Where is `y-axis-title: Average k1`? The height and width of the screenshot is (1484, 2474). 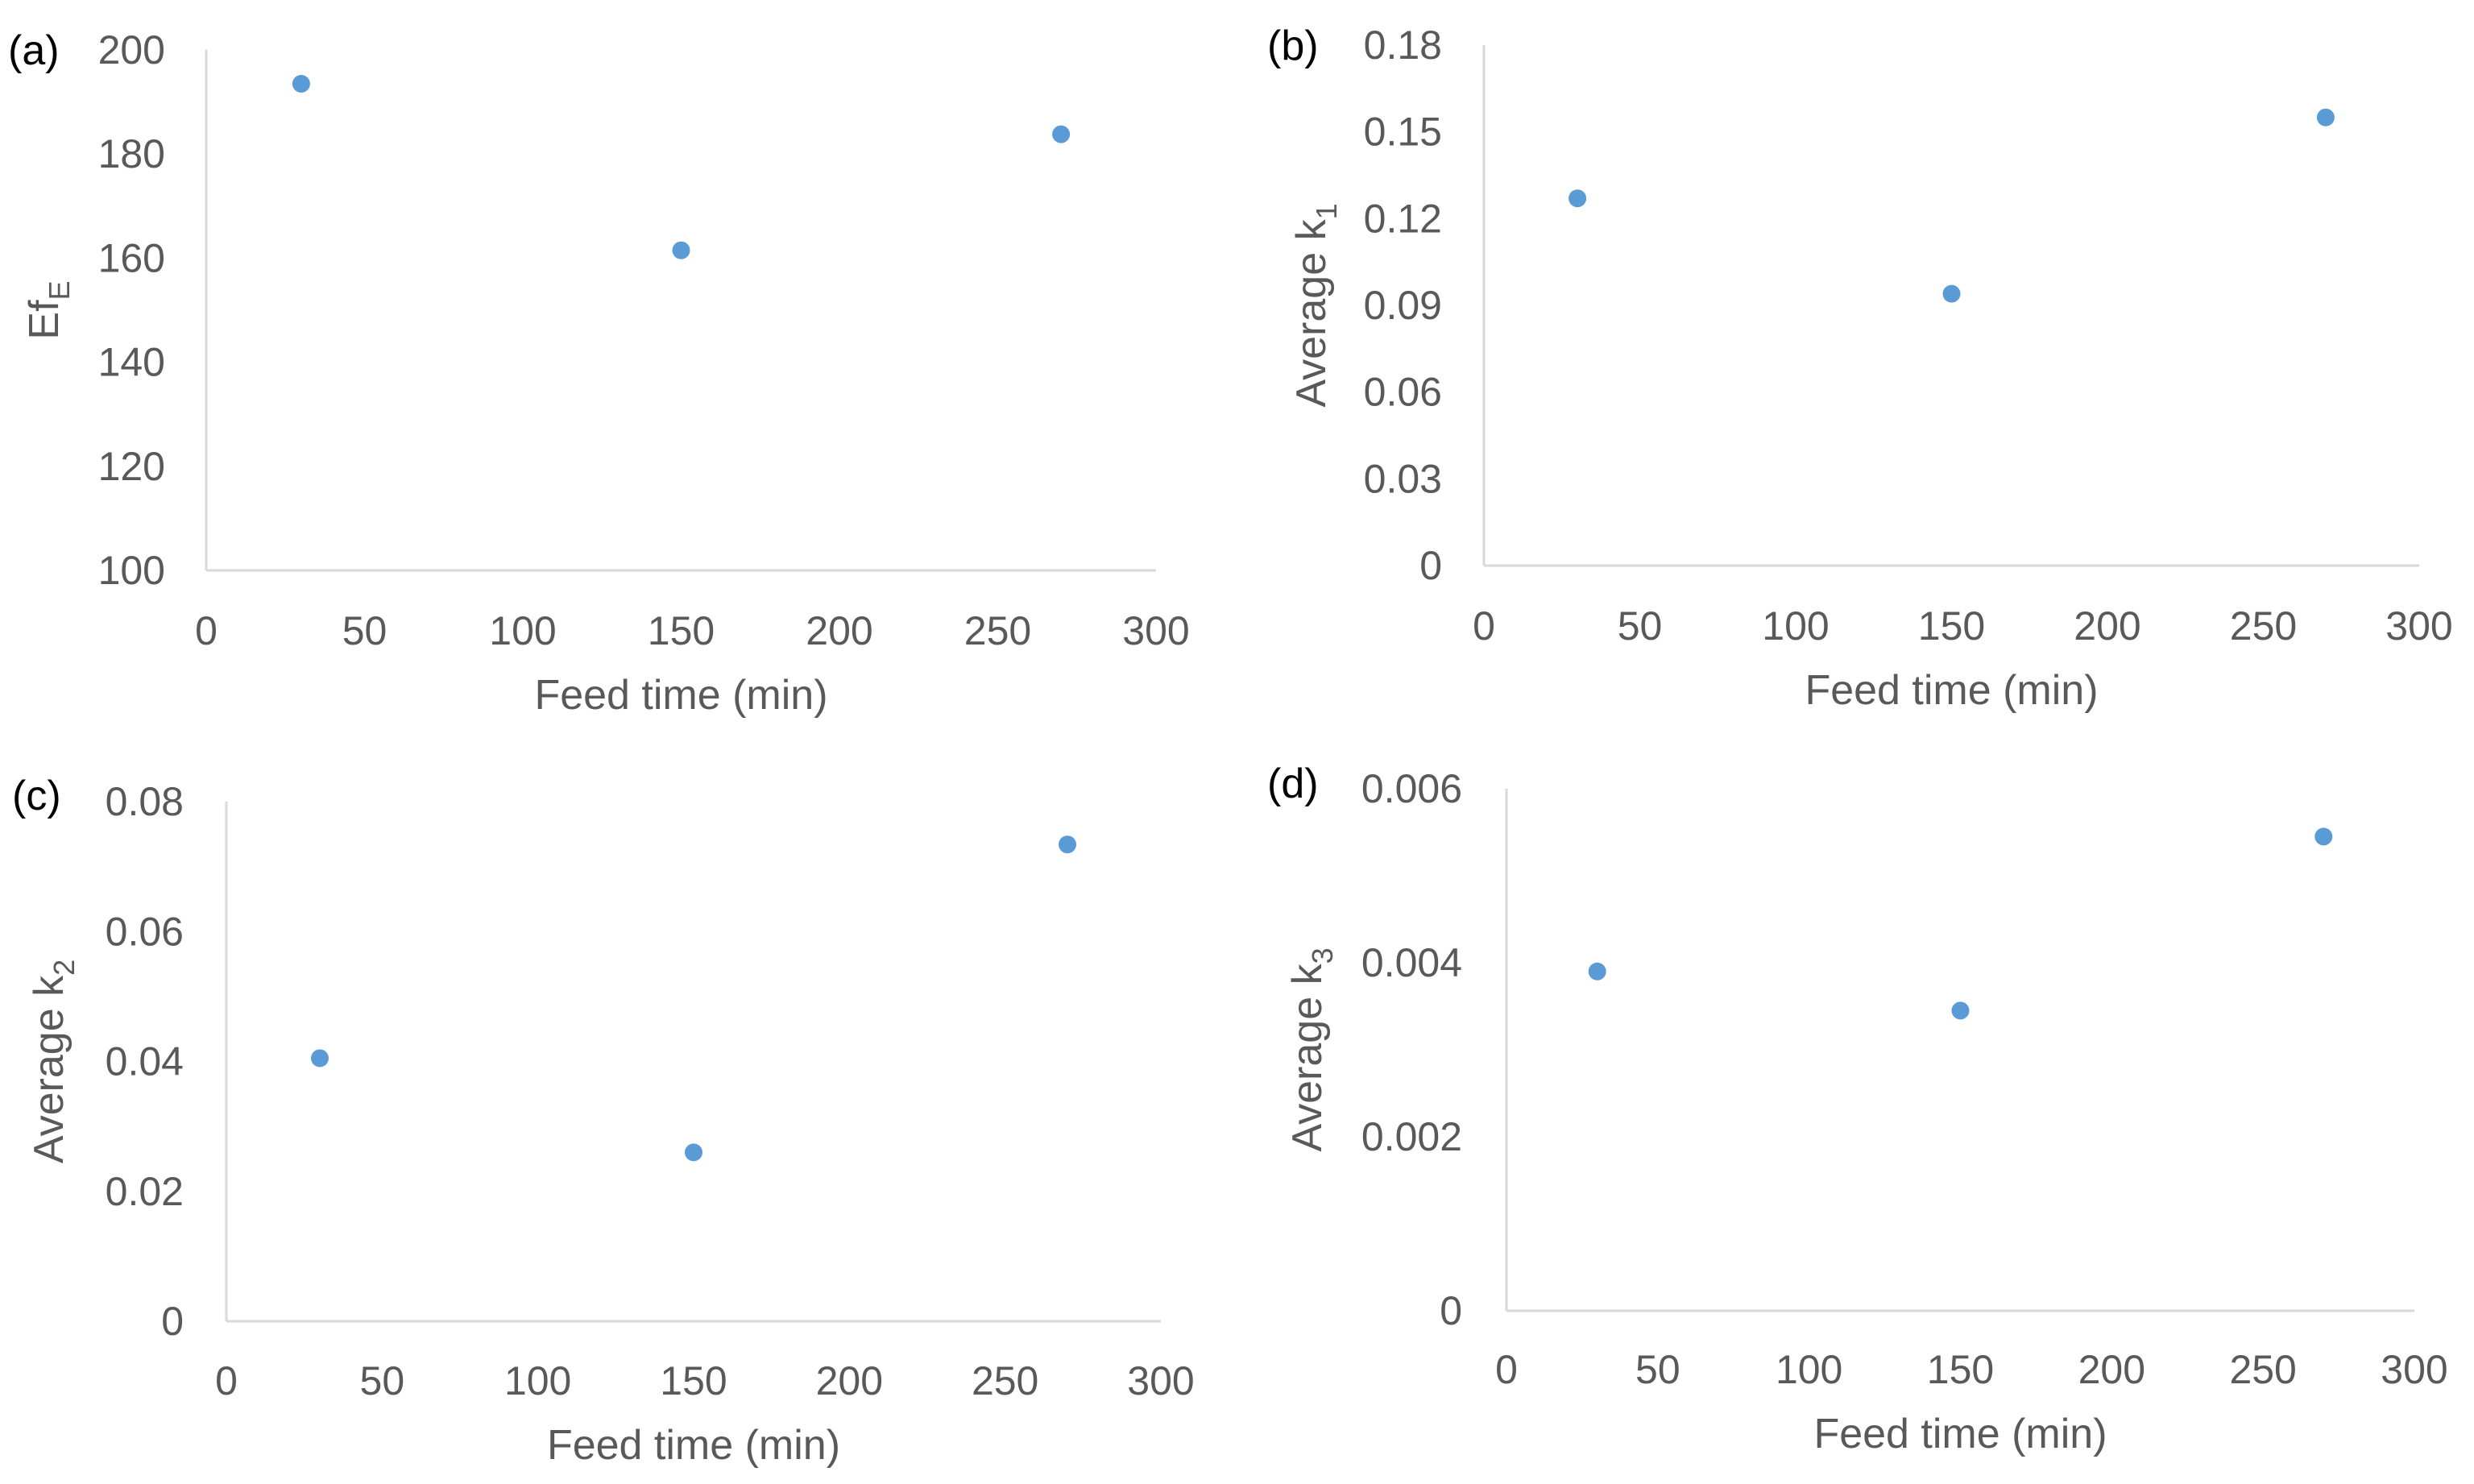
y-axis-title: Average k1 is located at coordinates (1316, 305).